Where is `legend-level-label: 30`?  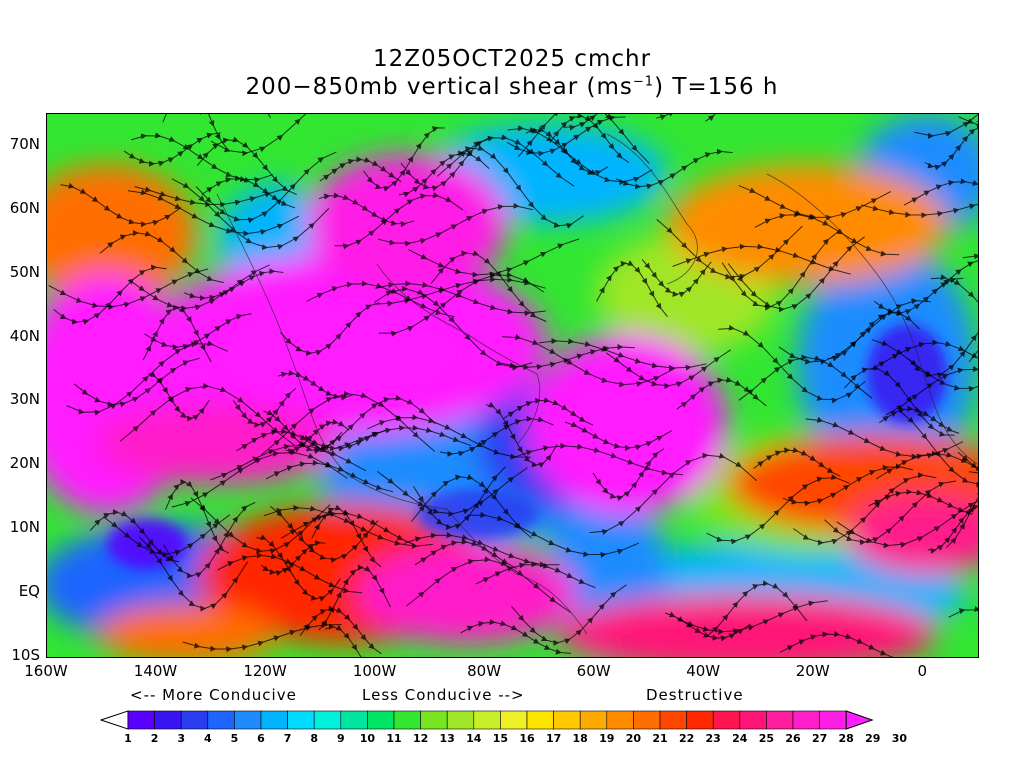
legend-level-label: 30 is located at coordinates (899, 738).